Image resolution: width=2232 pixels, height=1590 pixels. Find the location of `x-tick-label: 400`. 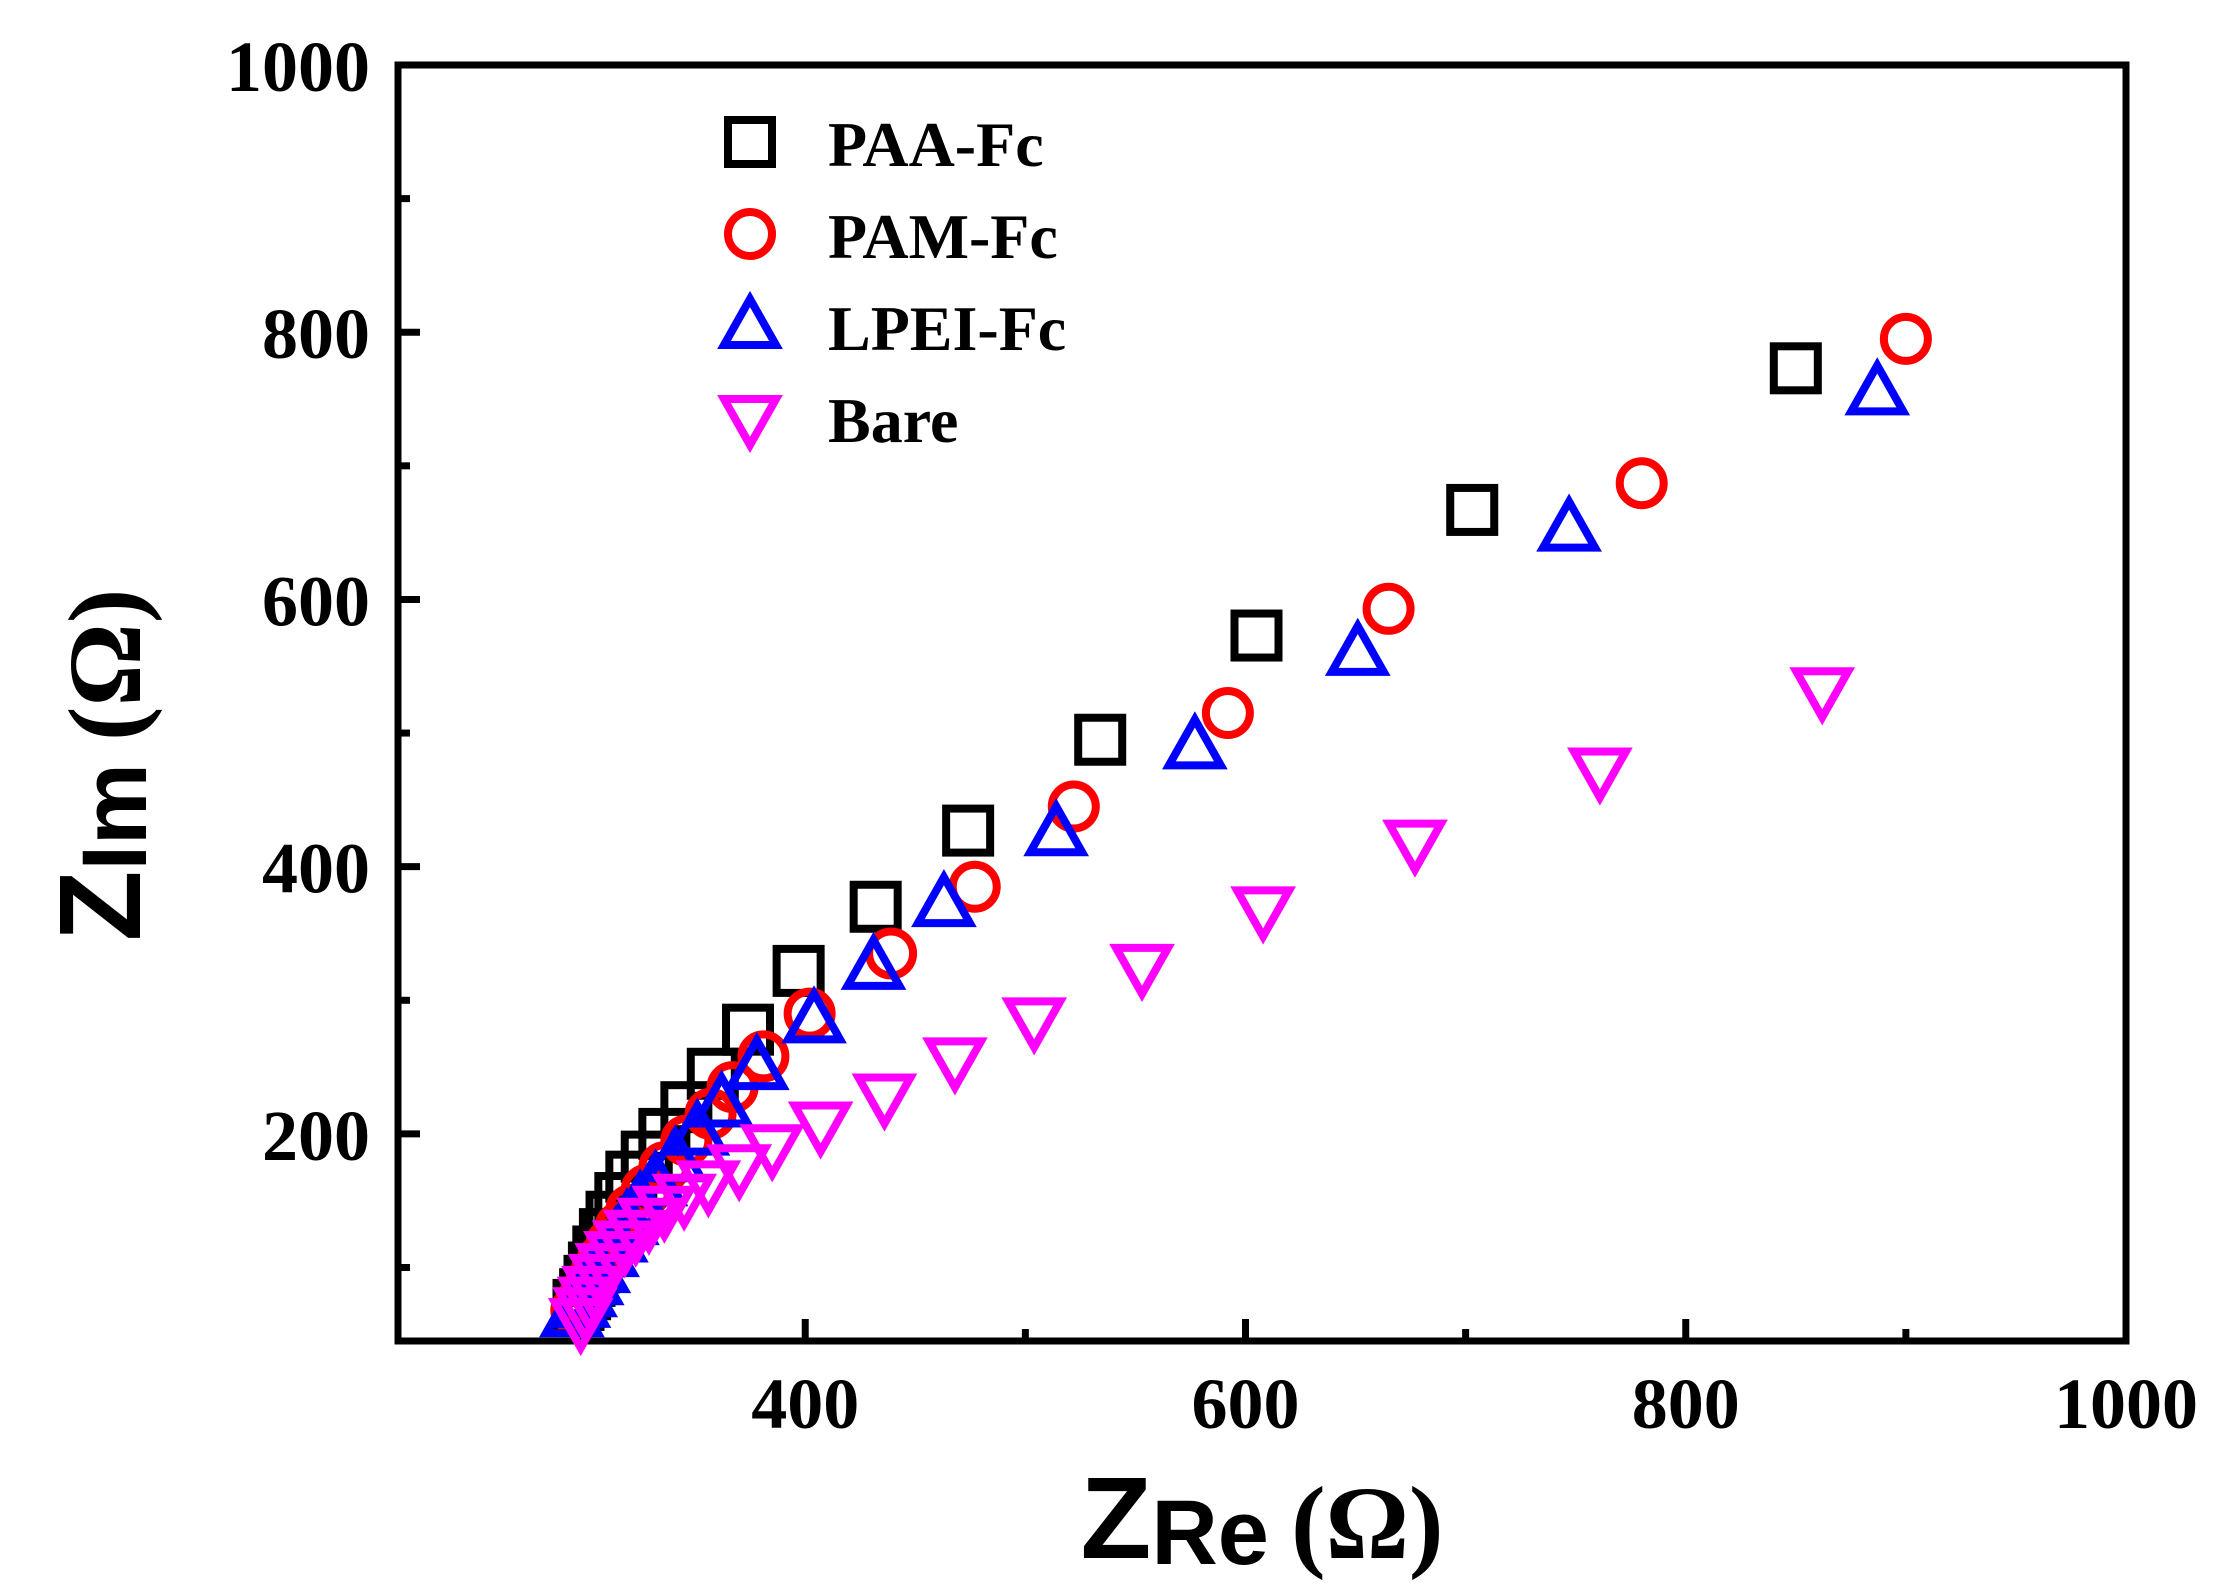

x-tick-label: 400 is located at coordinates (805, 1404).